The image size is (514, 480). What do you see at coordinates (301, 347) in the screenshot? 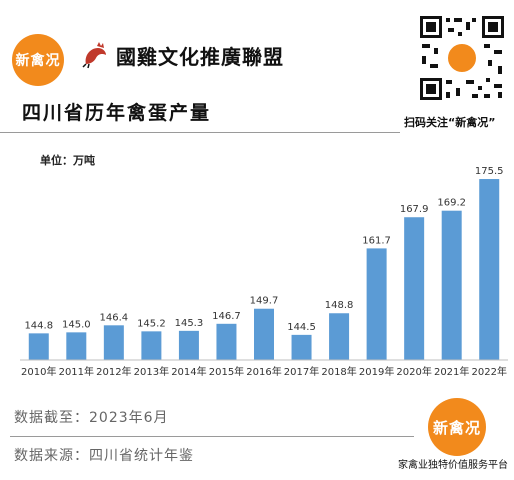
I see `bar-2017年` at bounding box center [301, 347].